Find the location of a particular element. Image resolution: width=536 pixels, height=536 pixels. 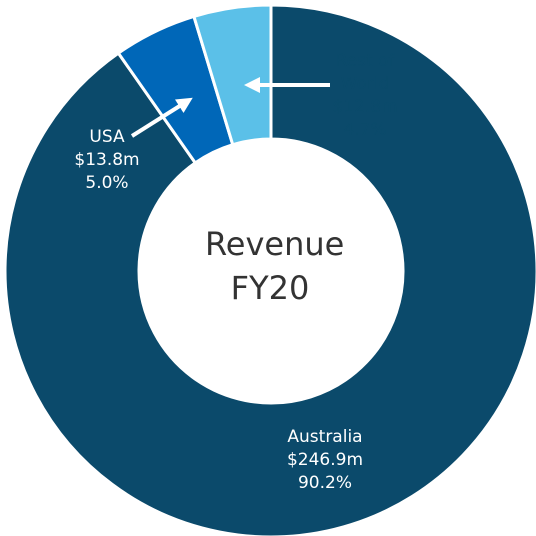

category-label: USA is located at coordinates (107, 137).